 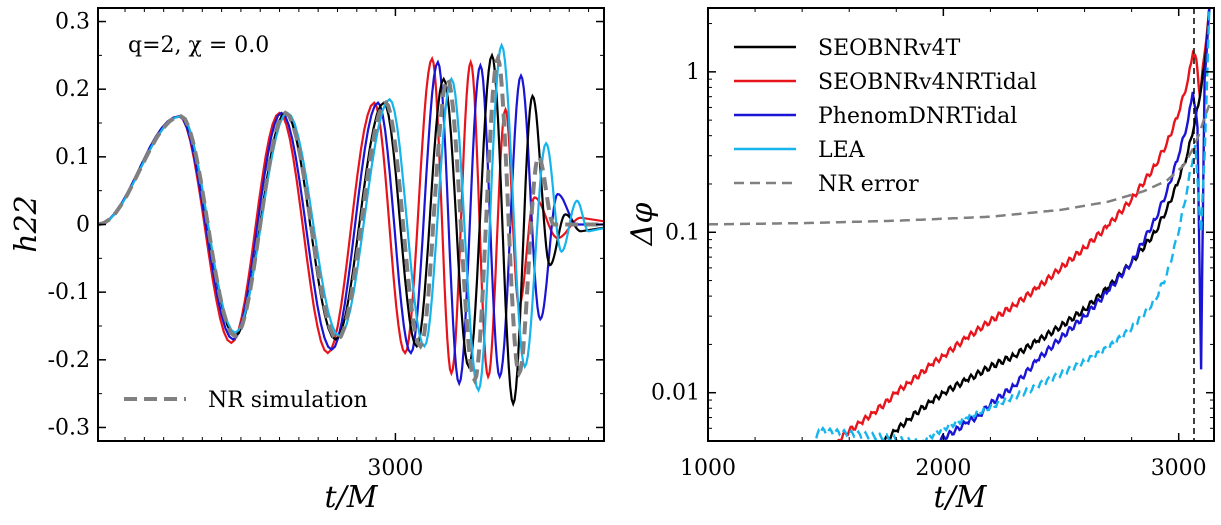 I want to click on x-tick-label: 1000, so click(x=708, y=468).